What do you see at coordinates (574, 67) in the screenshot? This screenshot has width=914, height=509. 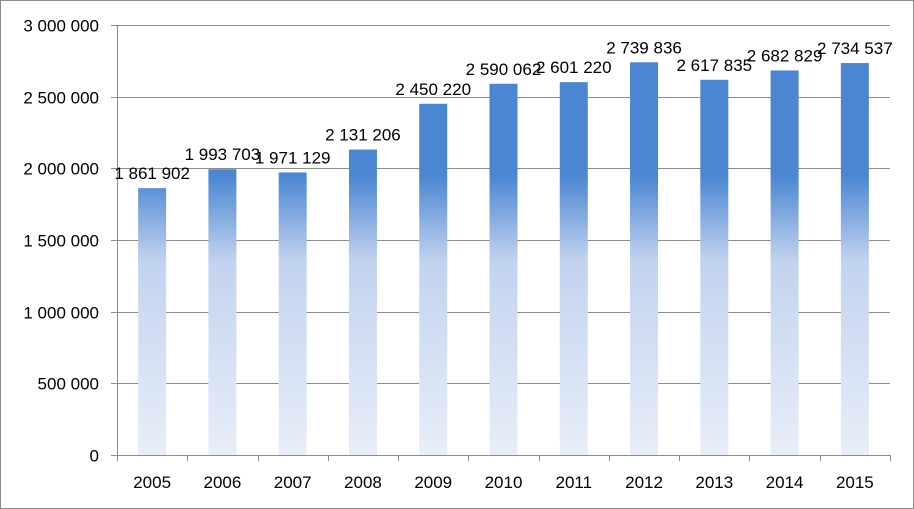 I see `data-label: 2 601 220` at bounding box center [574, 67].